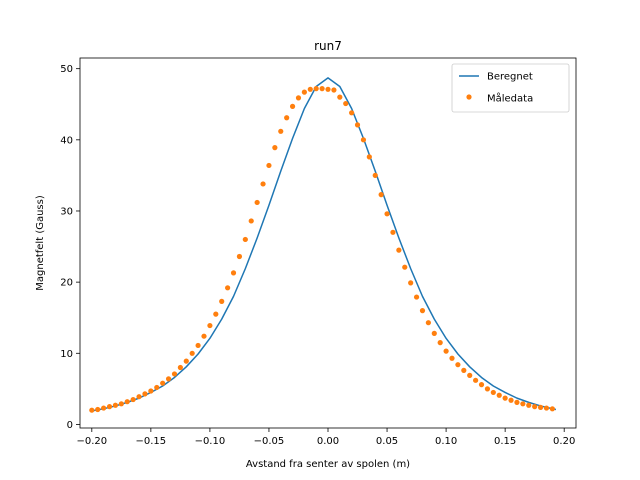  Describe the element at coordinates (66, 211) in the screenshot. I see `y-tick-label: 30` at that location.